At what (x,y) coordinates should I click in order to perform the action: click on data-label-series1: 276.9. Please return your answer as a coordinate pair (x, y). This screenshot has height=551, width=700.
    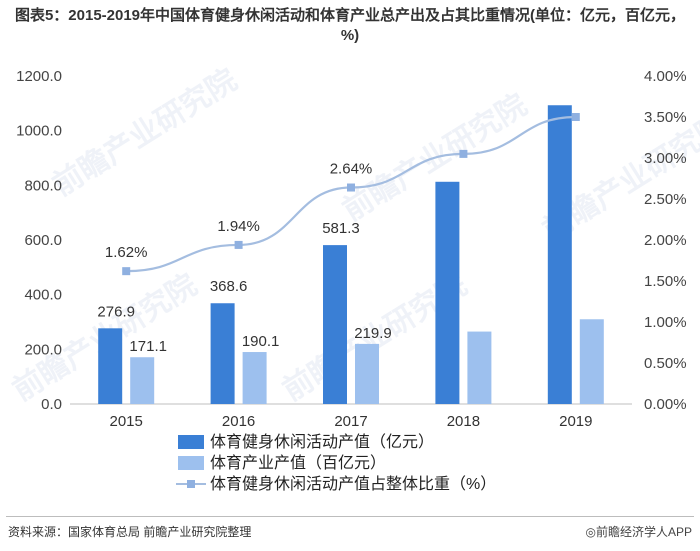
    Looking at the image, I should click on (116, 311).